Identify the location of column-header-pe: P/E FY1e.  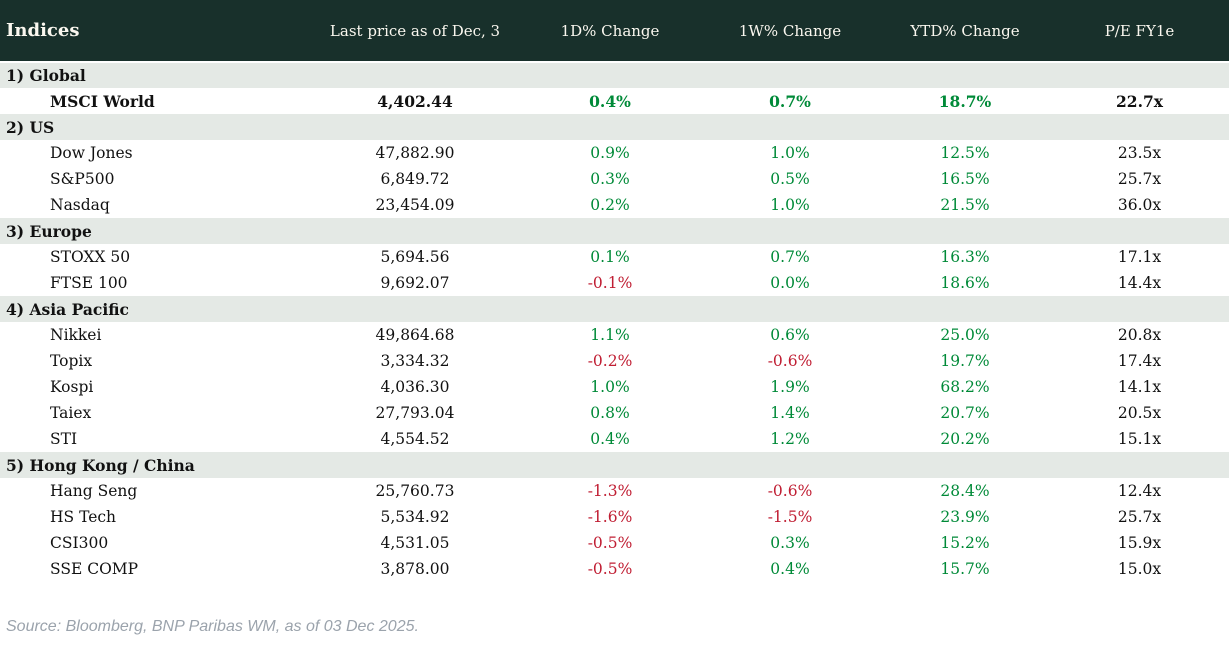
(1139, 31).